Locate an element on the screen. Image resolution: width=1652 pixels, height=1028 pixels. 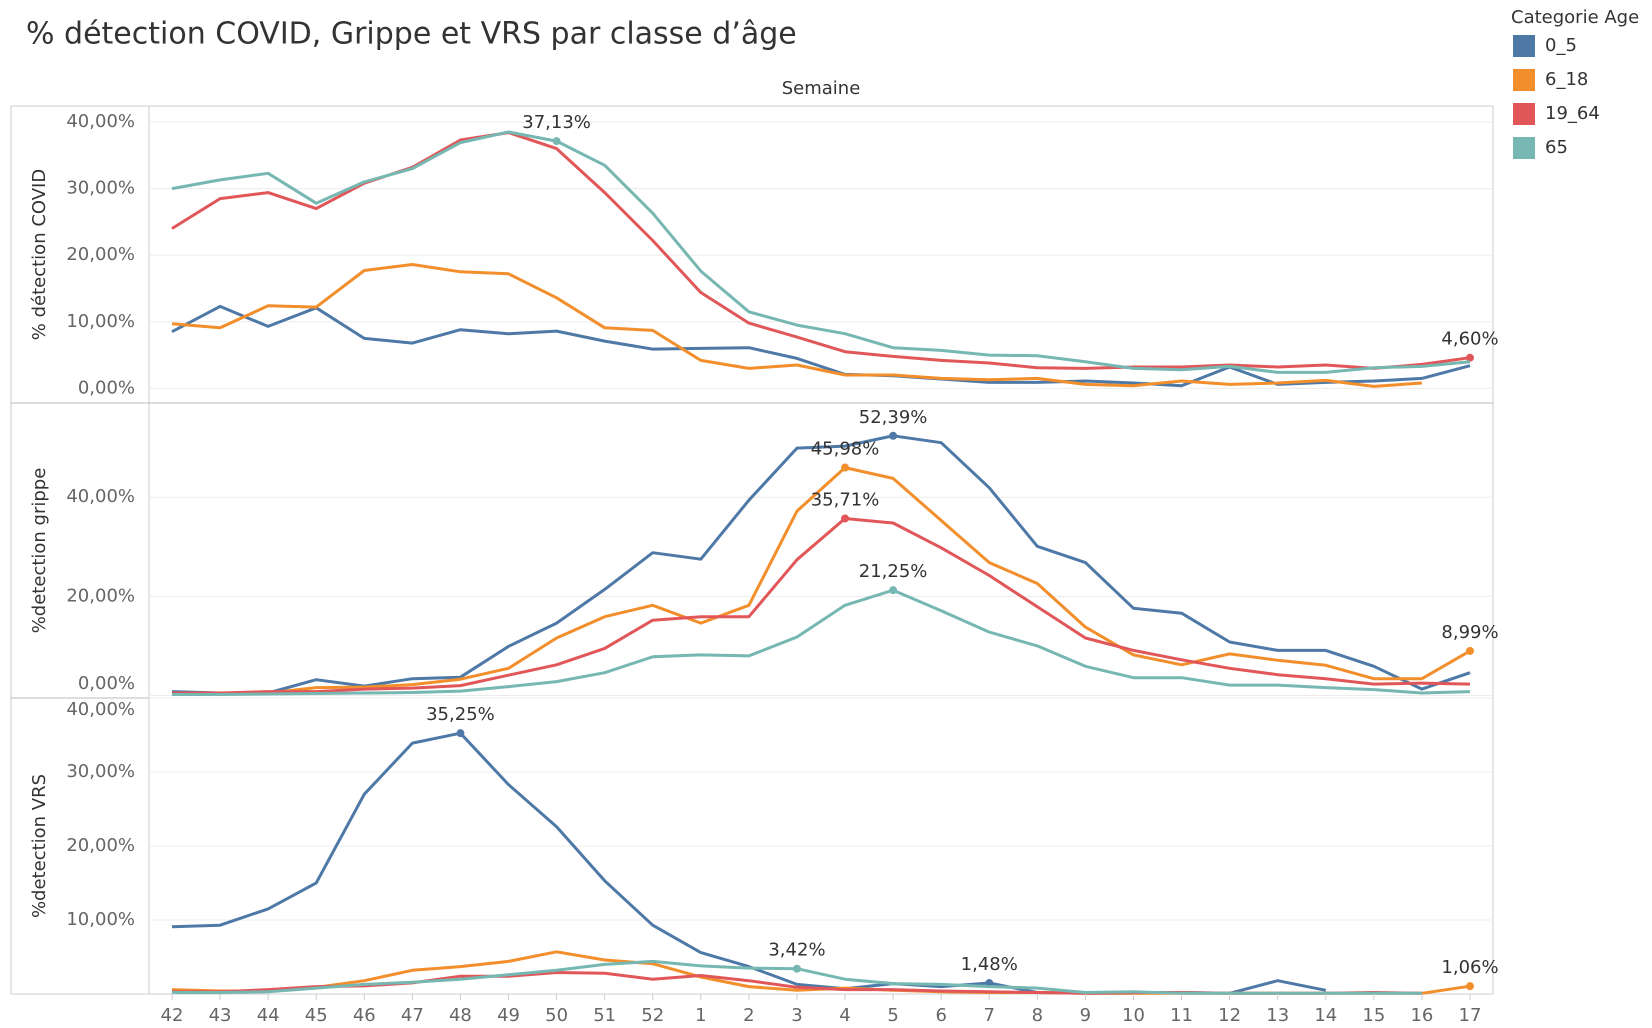
x-tick-label: 44 is located at coordinates (268, 1015).